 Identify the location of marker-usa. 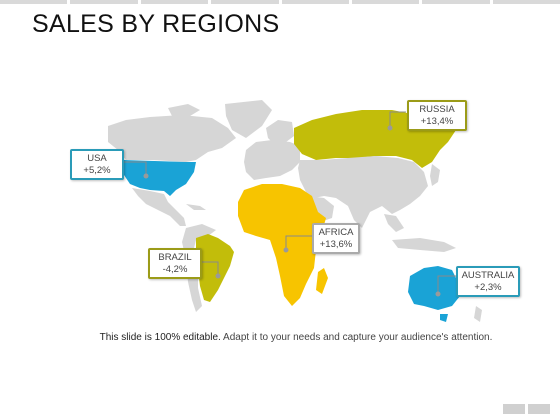
(146, 176).